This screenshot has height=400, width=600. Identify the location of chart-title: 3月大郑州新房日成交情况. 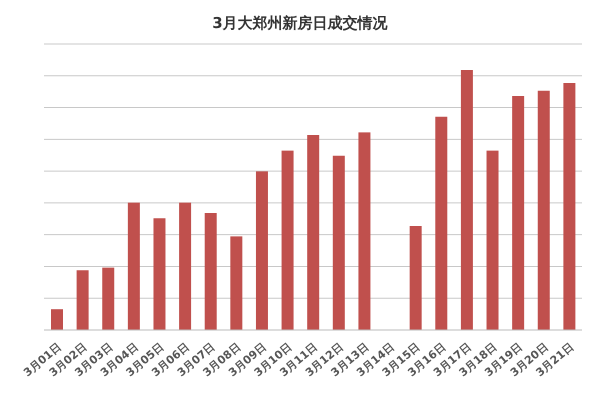
(300, 23).